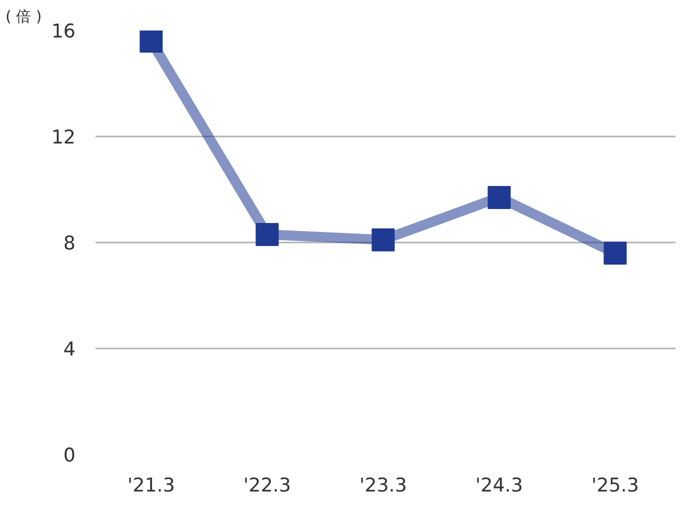  Describe the element at coordinates (151, 485) in the screenshot. I see `x-tick-label: '21.3` at that location.